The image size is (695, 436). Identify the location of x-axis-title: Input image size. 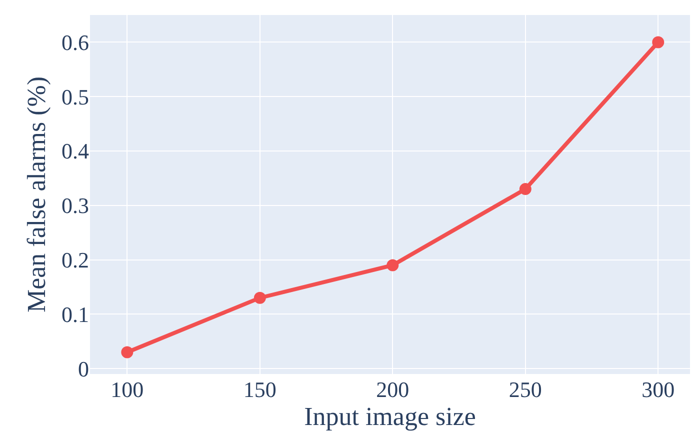
(390, 416).